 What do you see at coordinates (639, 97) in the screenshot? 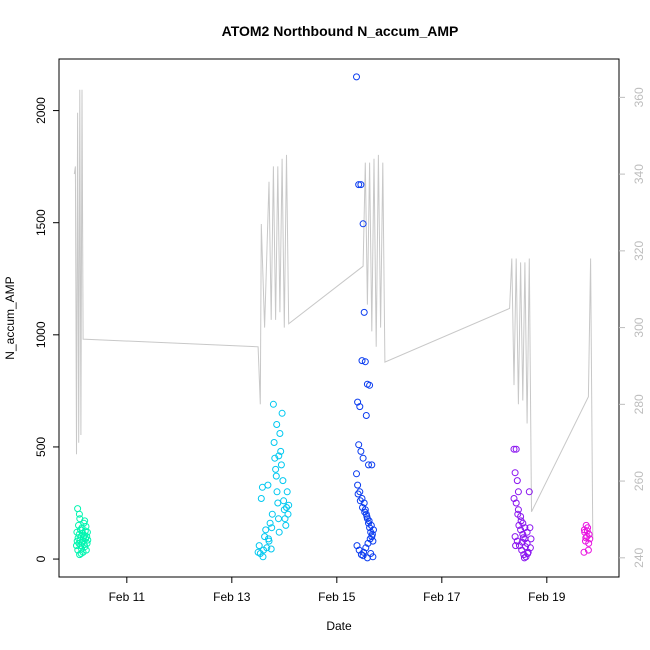
I see `y-right-tick-label: 360` at bounding box center [639, 97].